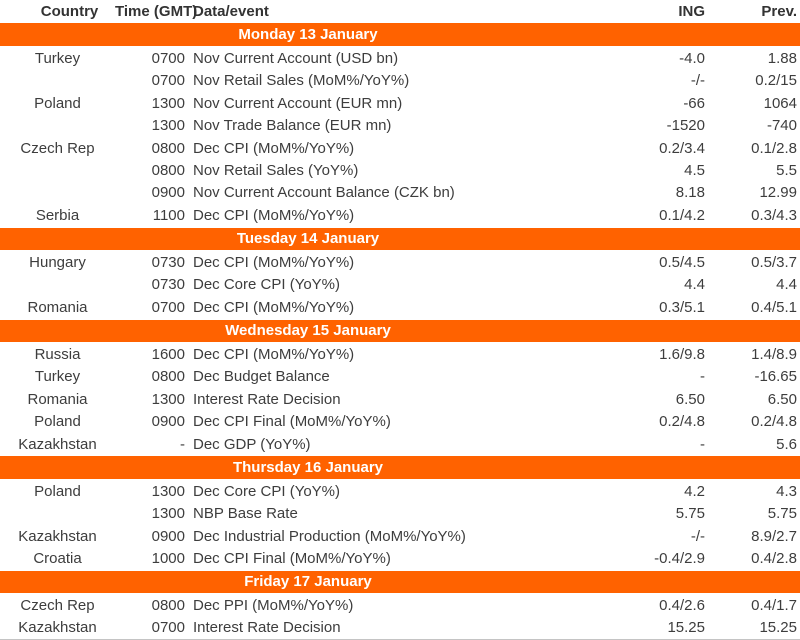  What do you see at coordinates (231, 11) in the screenshot?
I see `column-header-data-event: Data/event` at bounding box center [231, 11].